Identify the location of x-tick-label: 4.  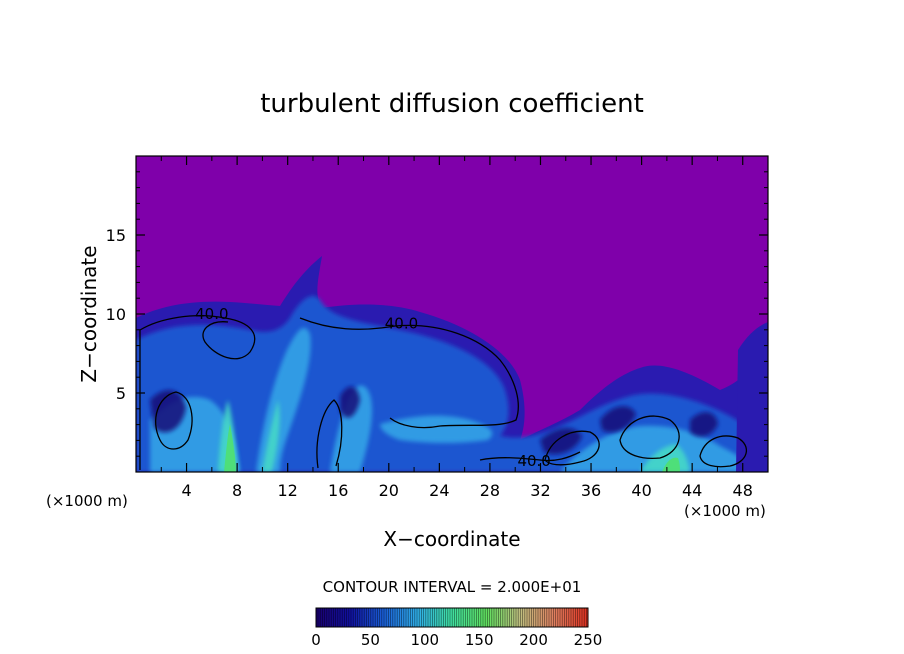
(186, 490).